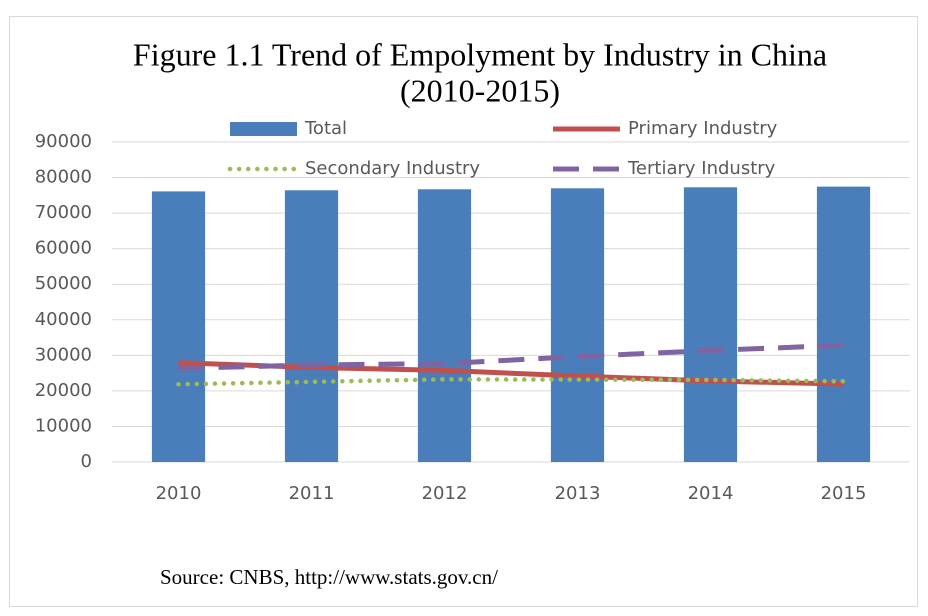  Describe the element at coordinates (329, 577) in the screenshot. I see `source-note: Source: CNBS, http://www.stats.gov.cn/` at that location.